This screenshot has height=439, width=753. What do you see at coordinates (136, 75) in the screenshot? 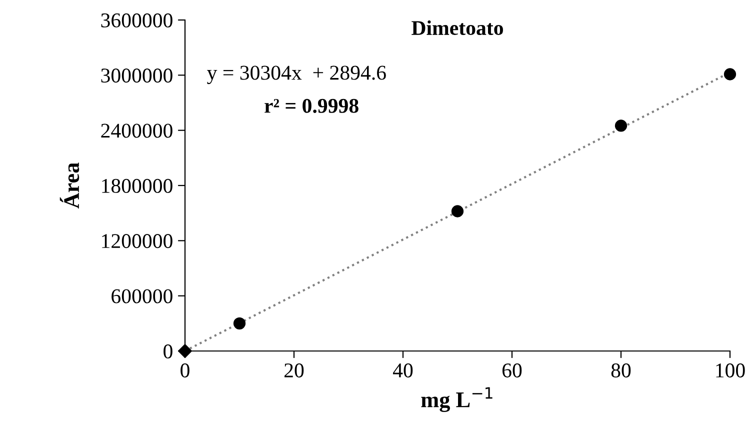
I see `y-tick-label: 3000000` at bounding box center [136, 75].